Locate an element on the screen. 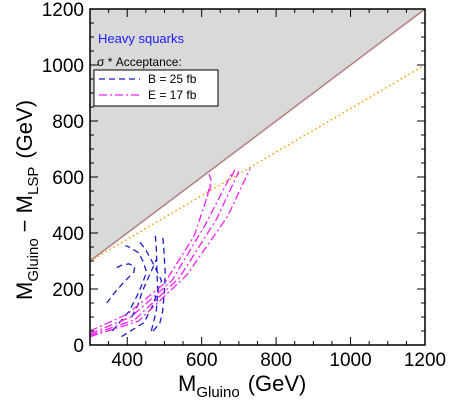 The image size is (452, 402). region-label: Heavy squarks is located at coordinates (141, 38).